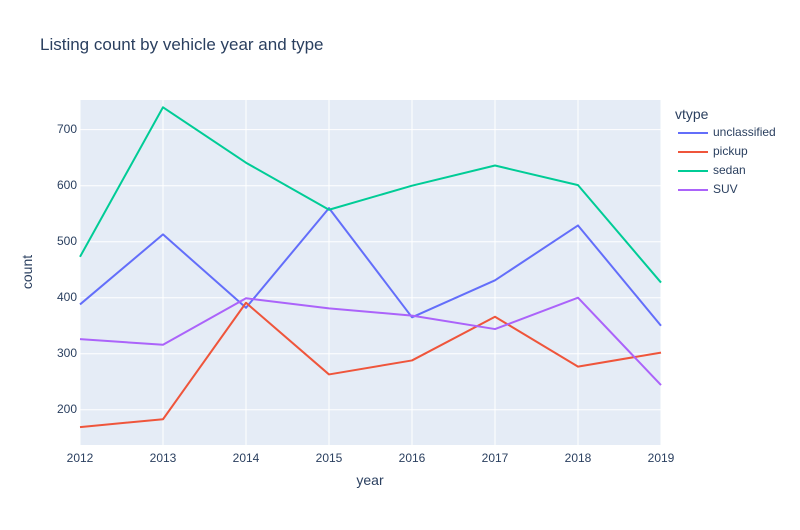 Image resolution: width=800 pixels, height=530 pixels. I want to click on legend-item-sedan: sedan, so click(712, 170).